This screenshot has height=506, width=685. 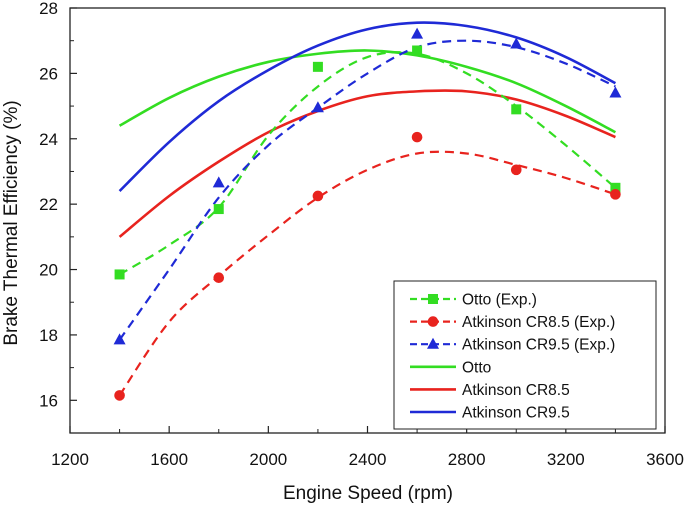 What do you see at coordinates (48, 9) in the screenshot?
I see `y-tick-label: 28` at bounding box center [48, 9].